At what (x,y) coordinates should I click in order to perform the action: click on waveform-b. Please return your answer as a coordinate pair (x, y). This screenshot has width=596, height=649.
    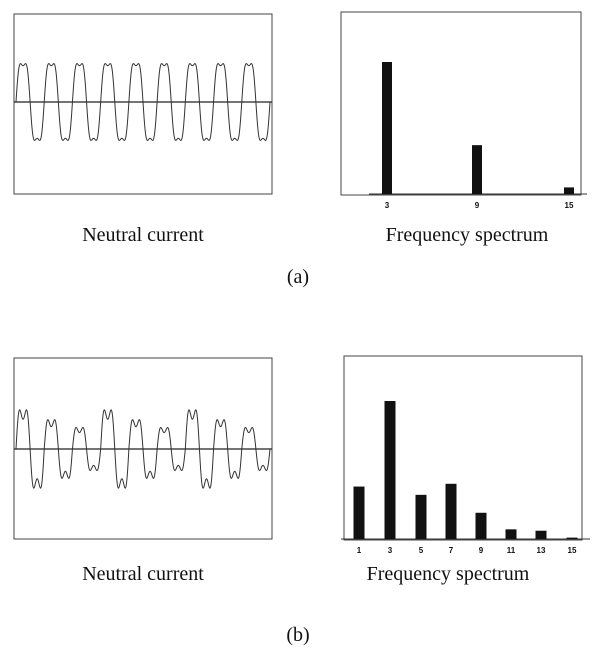
    Looking at the image, I should click on (143, 448).